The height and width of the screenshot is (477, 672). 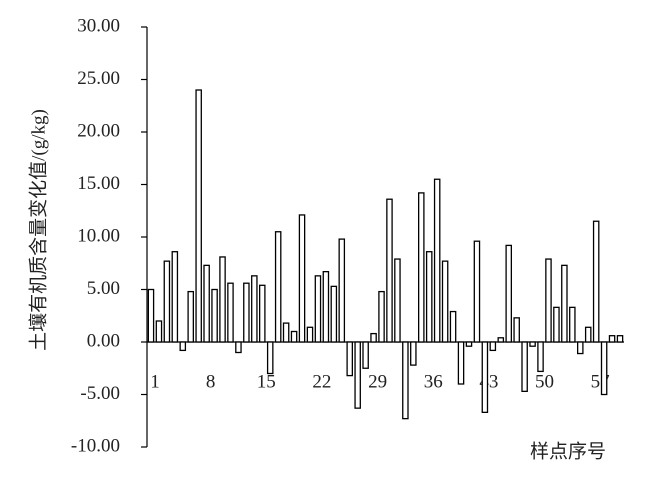 I want to click on x-axis-label: 样点序号, so click(x=568, y=451).